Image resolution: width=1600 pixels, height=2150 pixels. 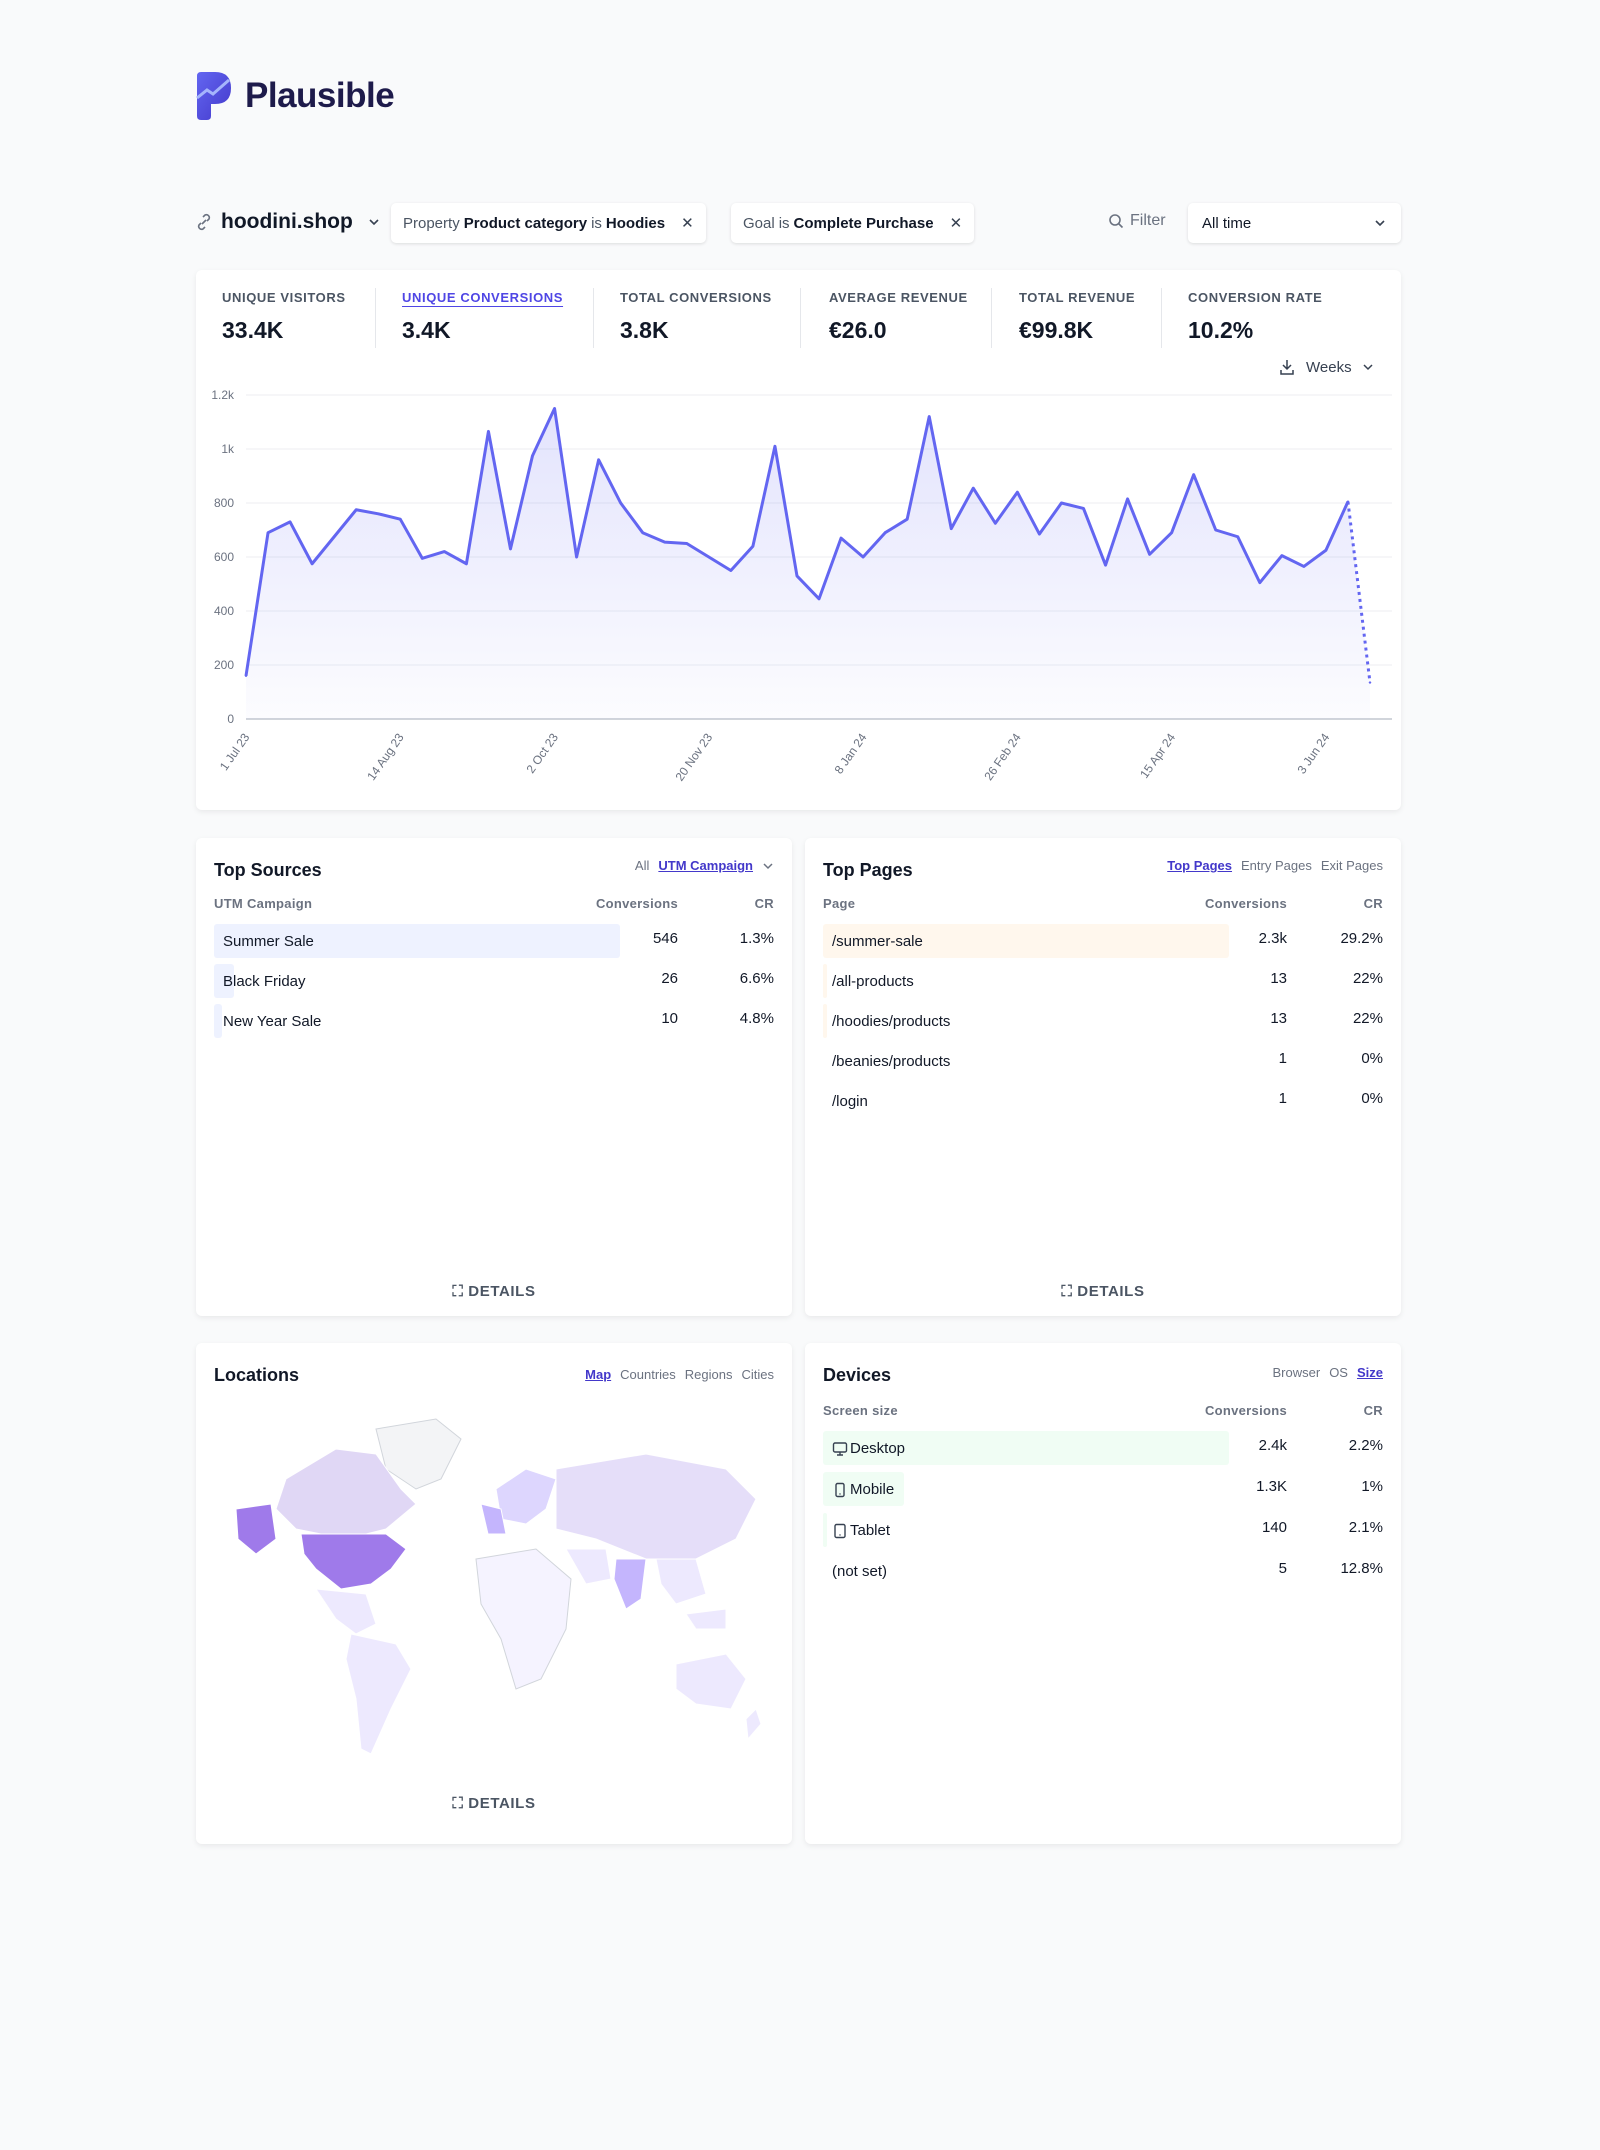 I want to click on logo: Plausible, so click(x=295, y=96).